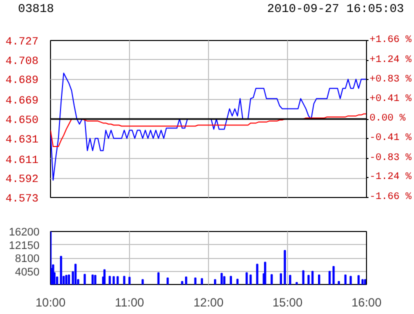 This screenshot has width=414, height=314. Describe the element at coordinates (129, 303) in the screenshot. I see `x-tick-label: 11:00` at that location.